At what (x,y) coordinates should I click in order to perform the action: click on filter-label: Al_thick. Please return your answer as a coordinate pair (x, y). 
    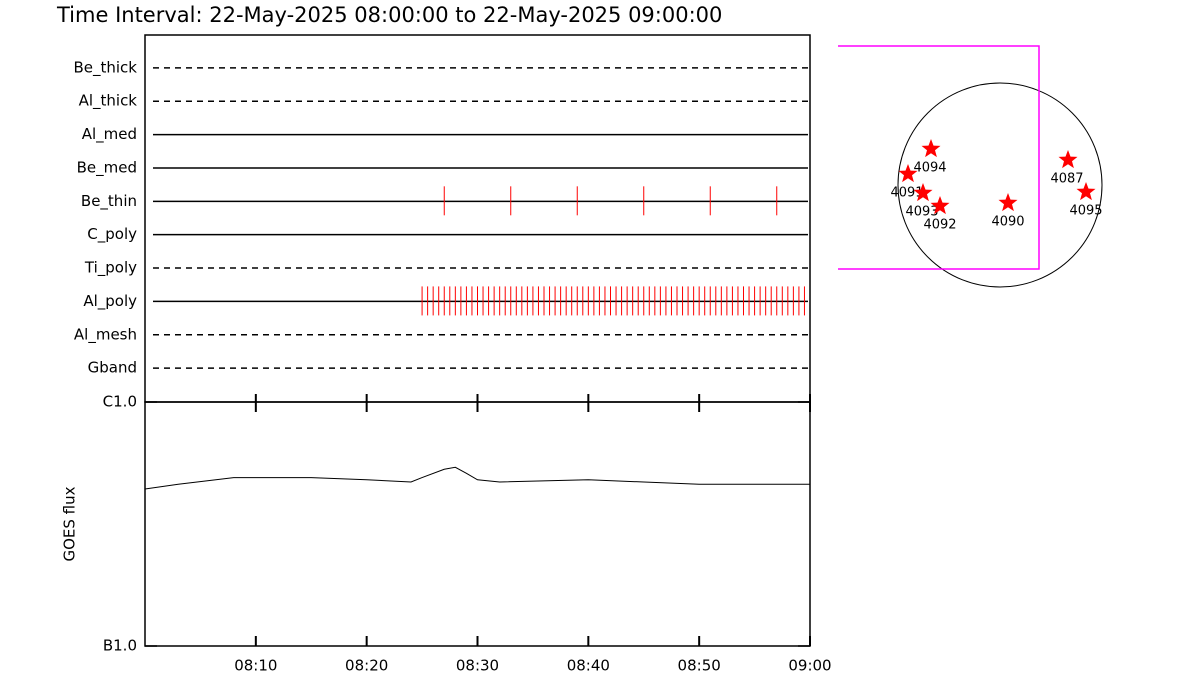
    Looking at the image, I should click on (108, 101).